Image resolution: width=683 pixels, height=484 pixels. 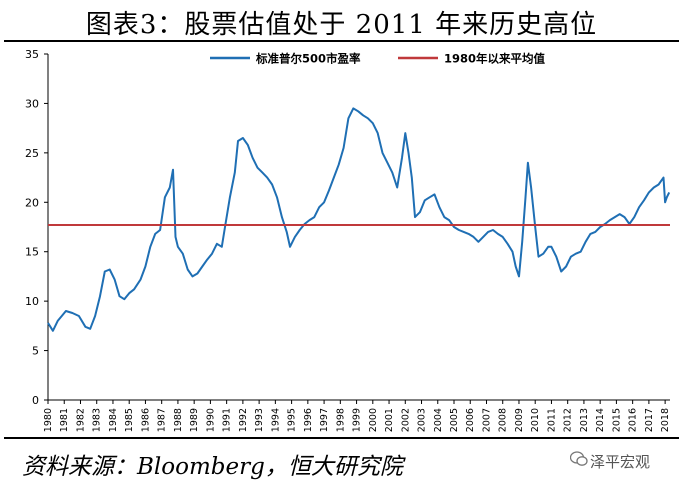 I want to click on footer-divider, so click(x=341, y=438).